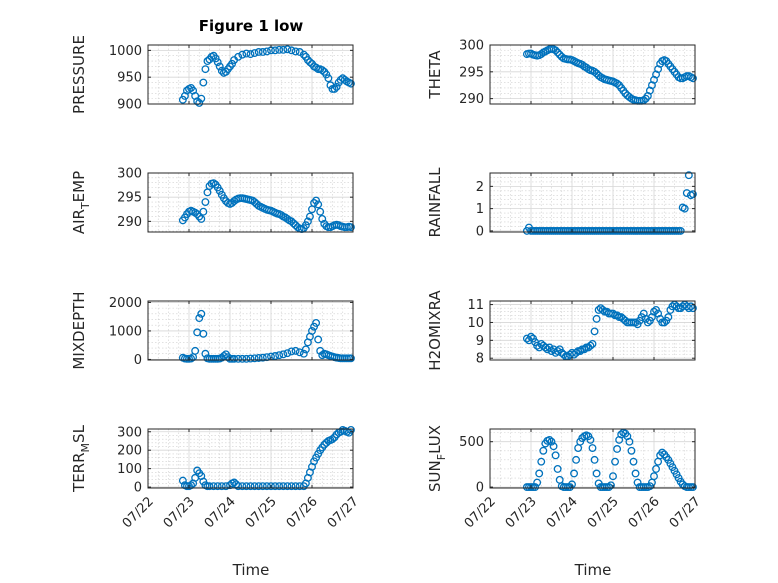 The height and width of the screenshot is (583, 778). I want to click on y-axis-label: H2OMIXRA, so click(435, 330).